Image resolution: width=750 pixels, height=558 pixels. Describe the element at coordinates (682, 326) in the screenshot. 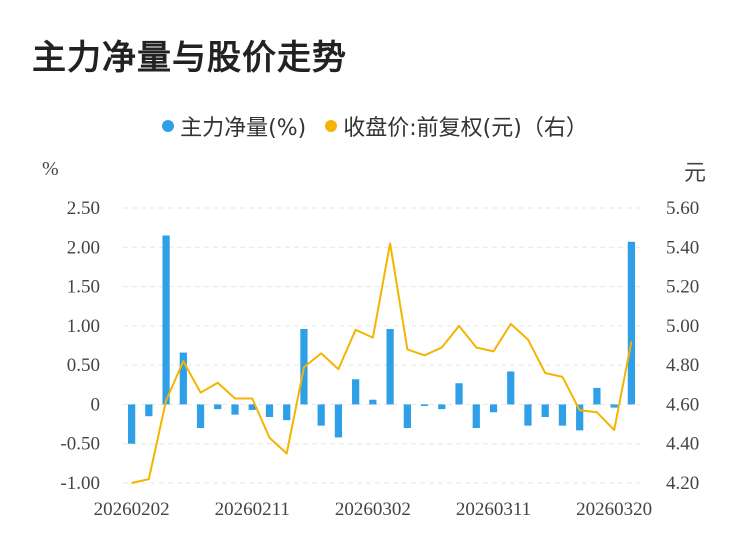

I see `right-tick-label: 5.00` at that location.